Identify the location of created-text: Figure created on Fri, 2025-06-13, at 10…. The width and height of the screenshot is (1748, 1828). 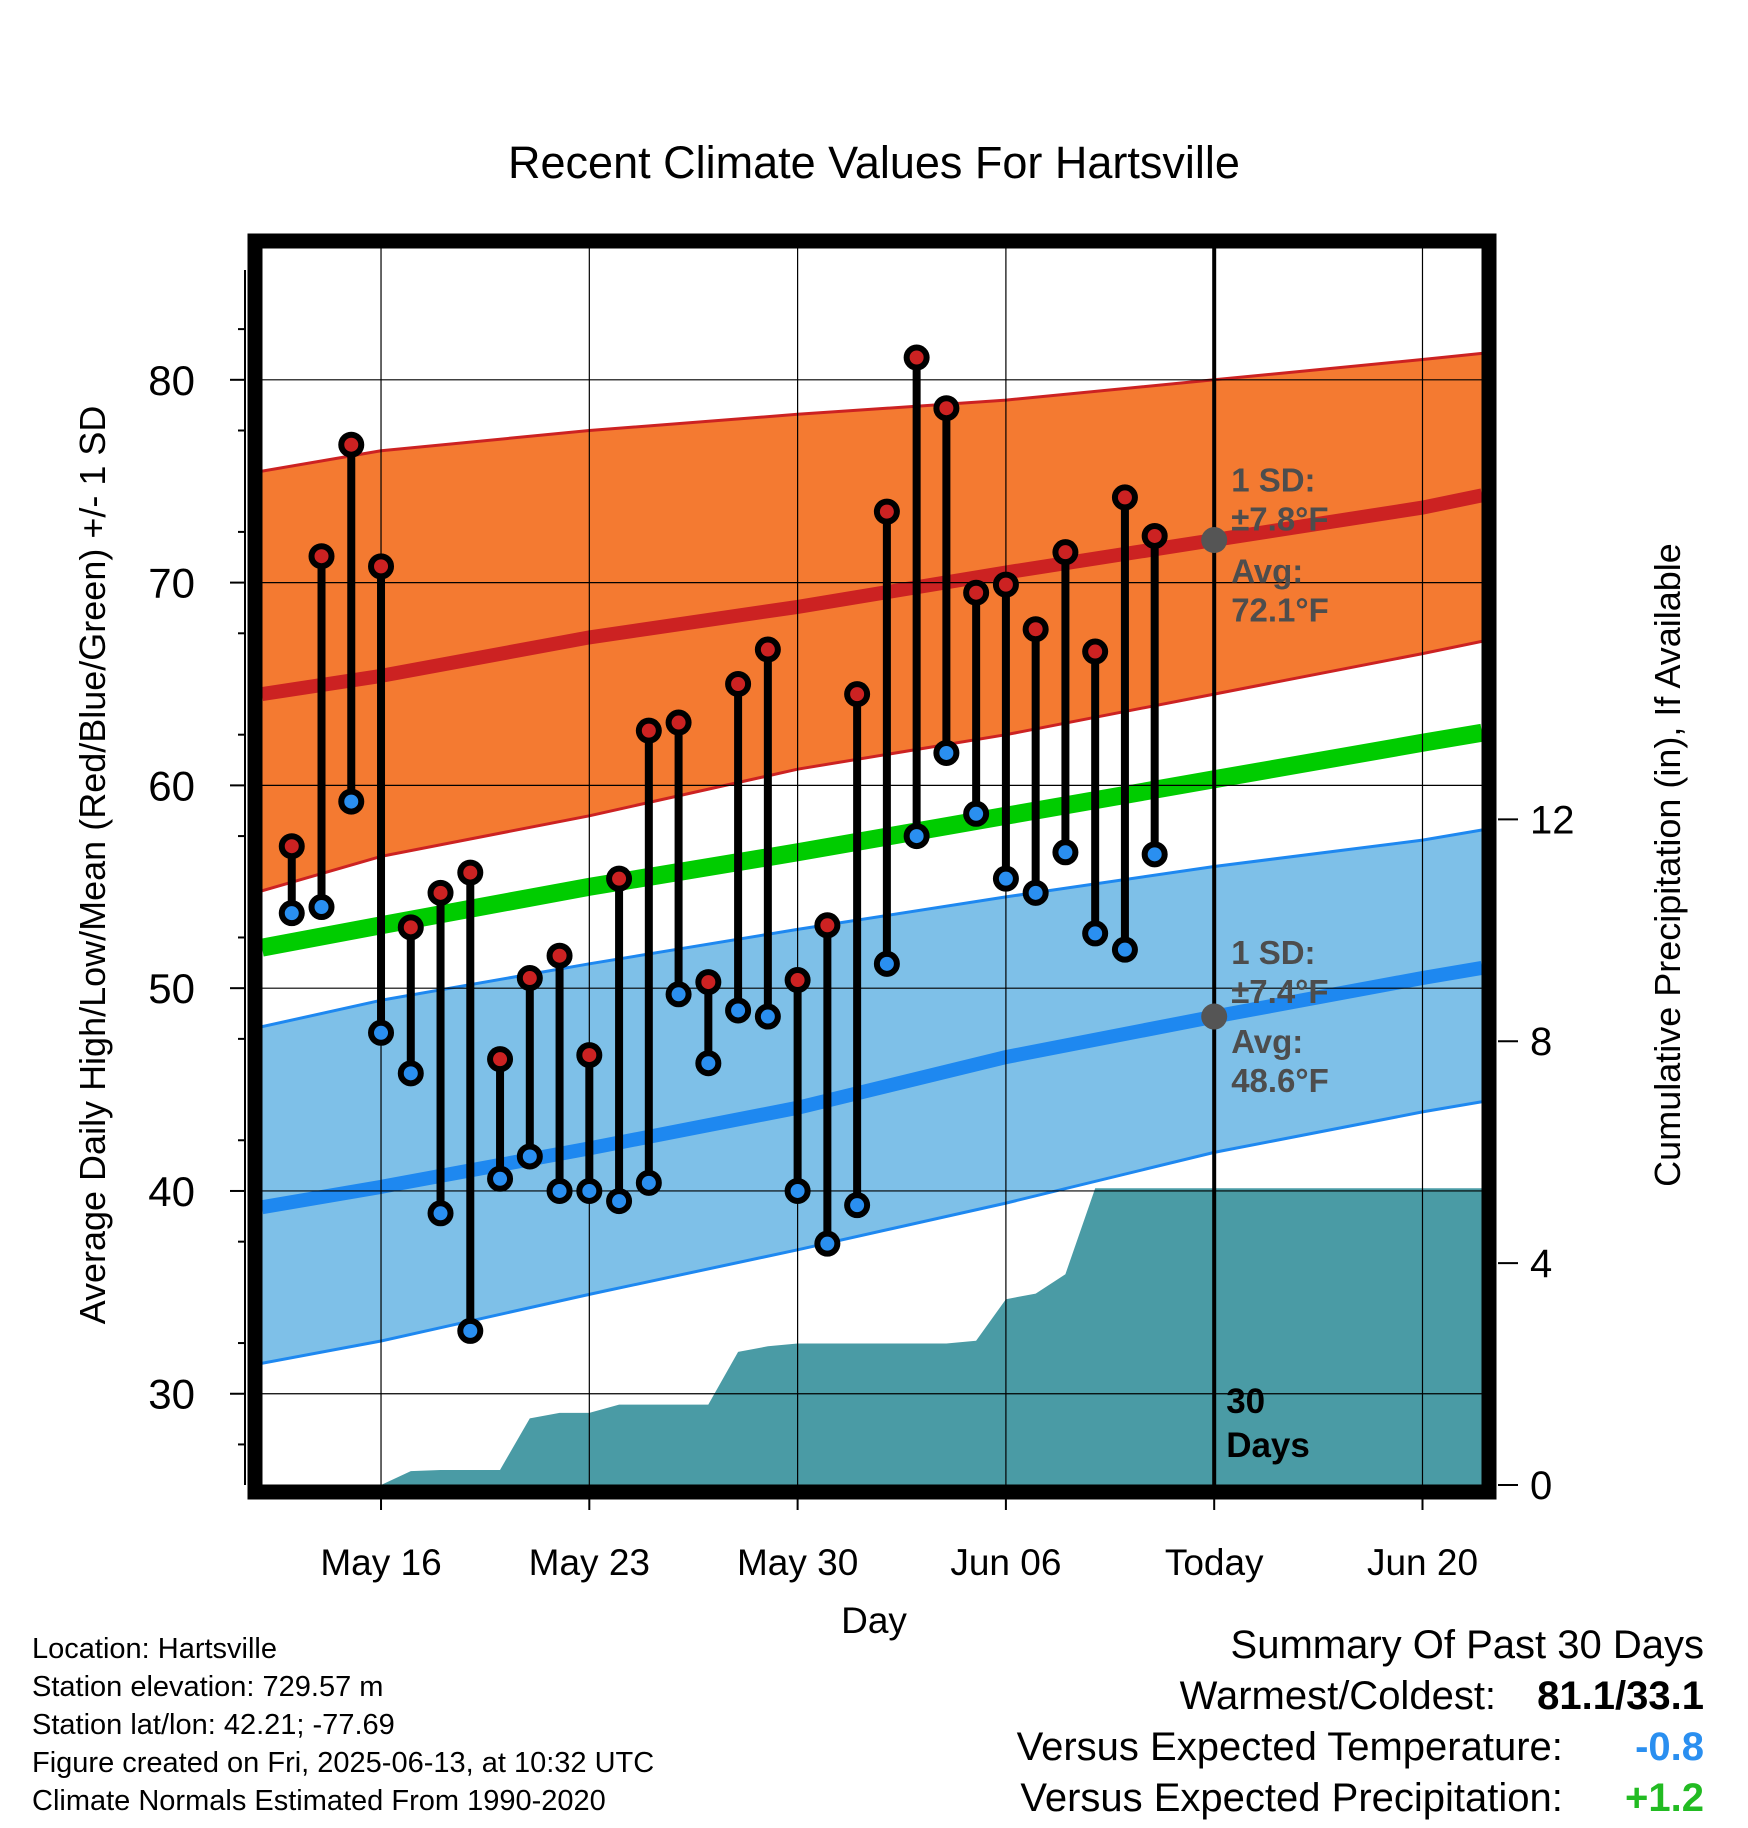
(343, 1763).